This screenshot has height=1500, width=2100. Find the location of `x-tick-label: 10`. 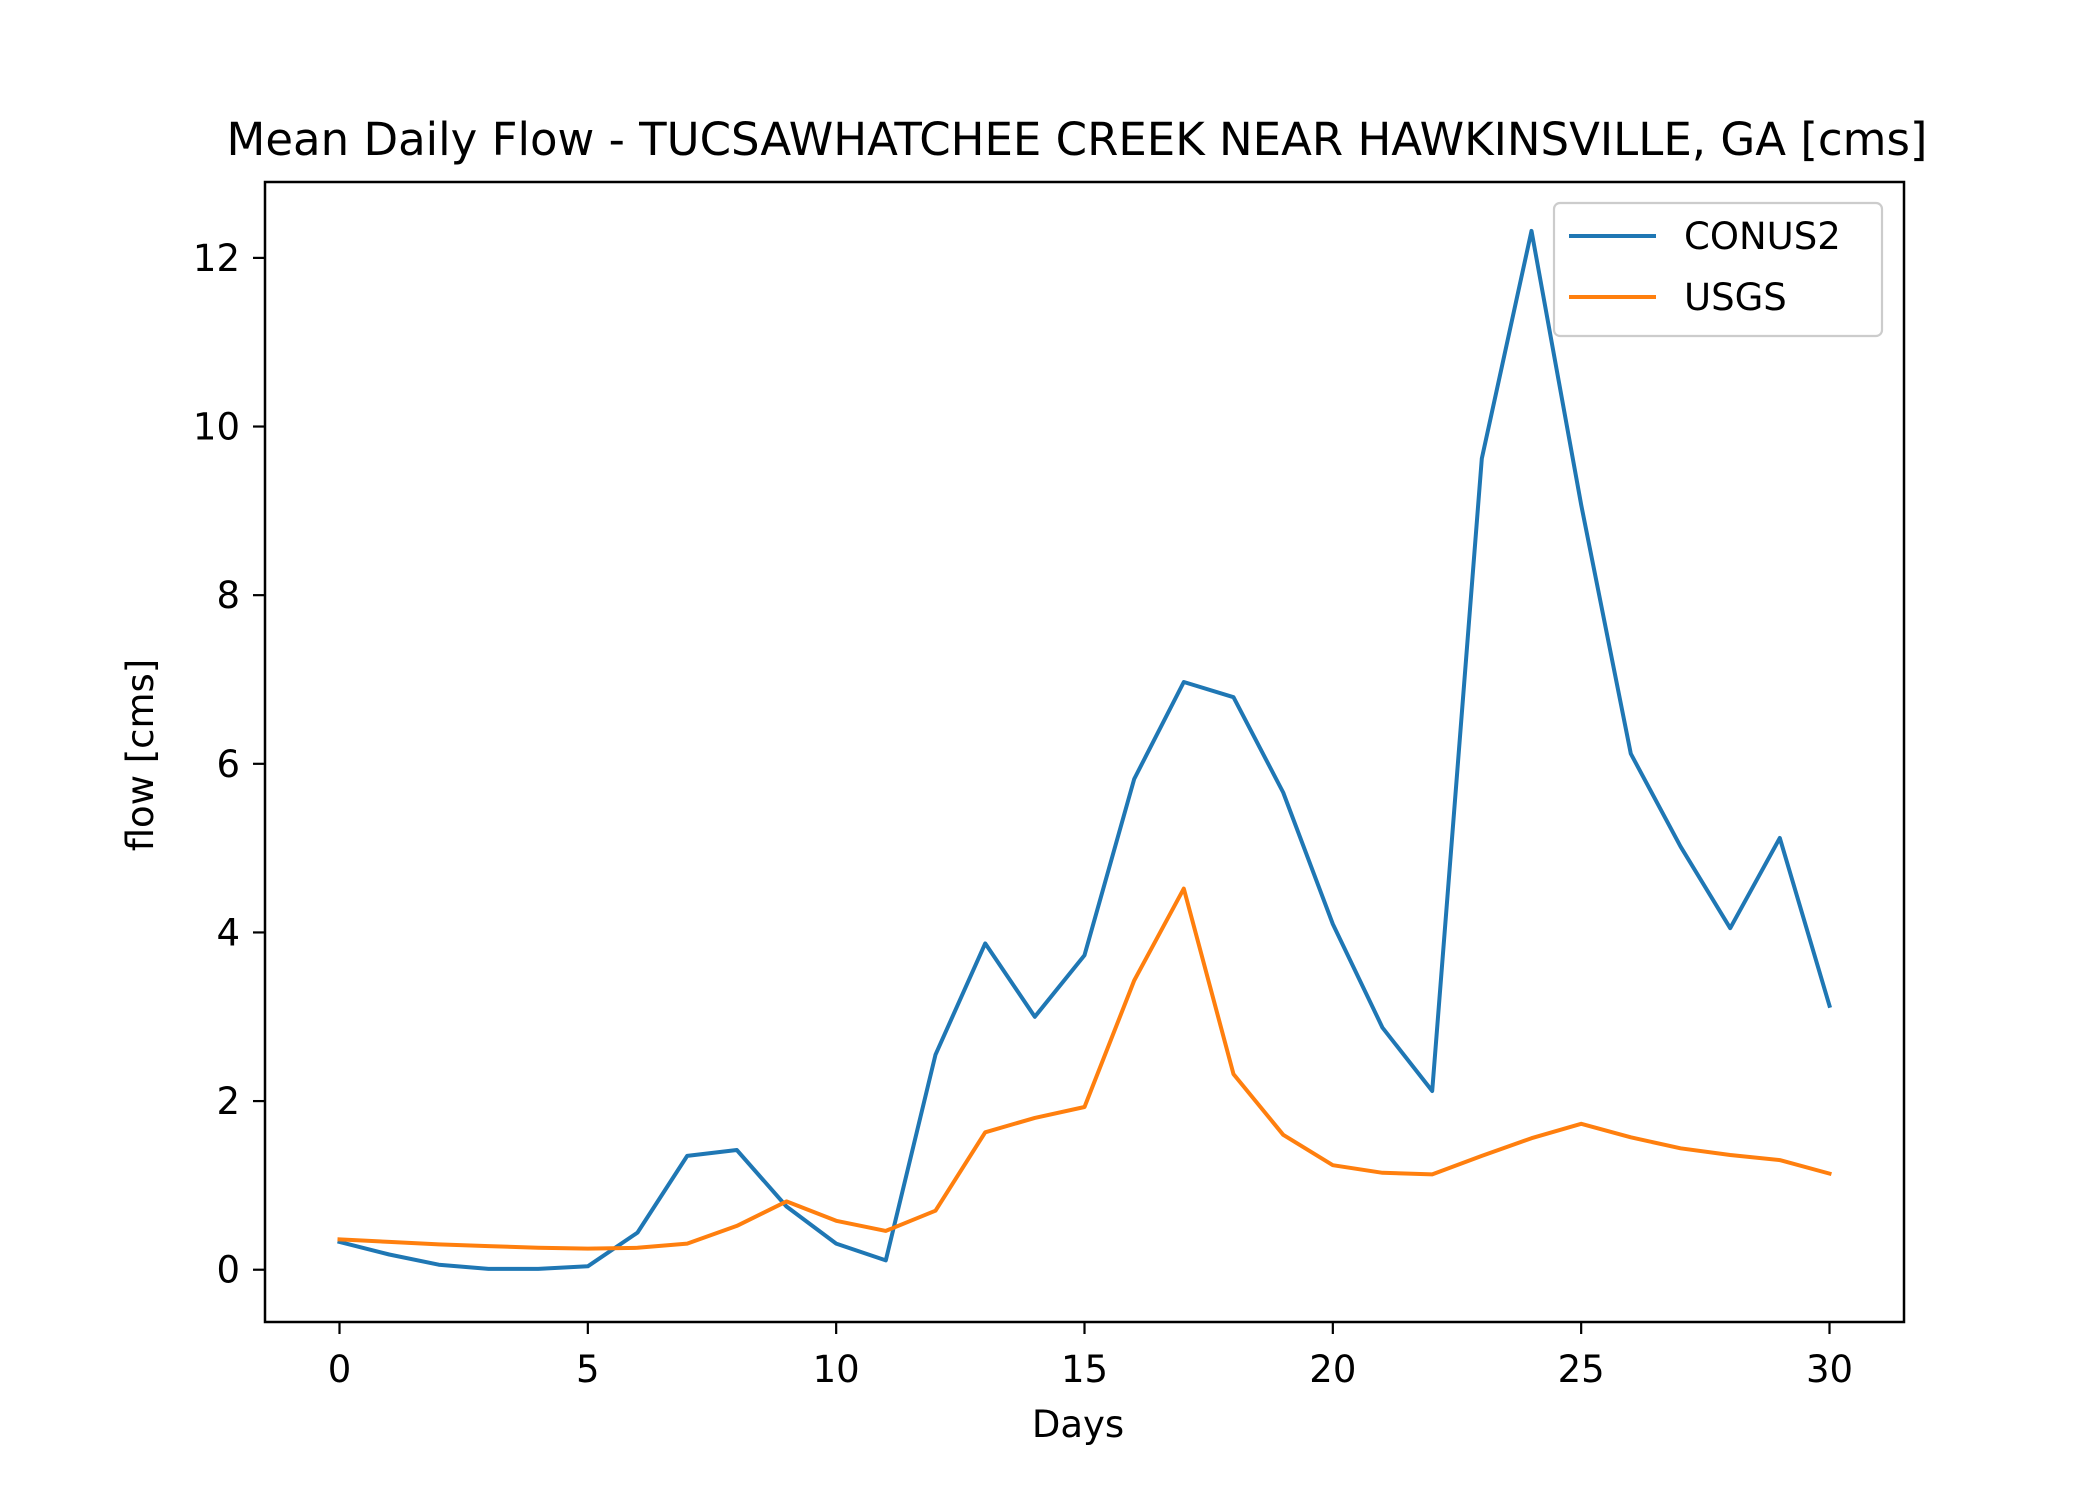

x-tick-label: 10 is located at coordinates (836, 1369).